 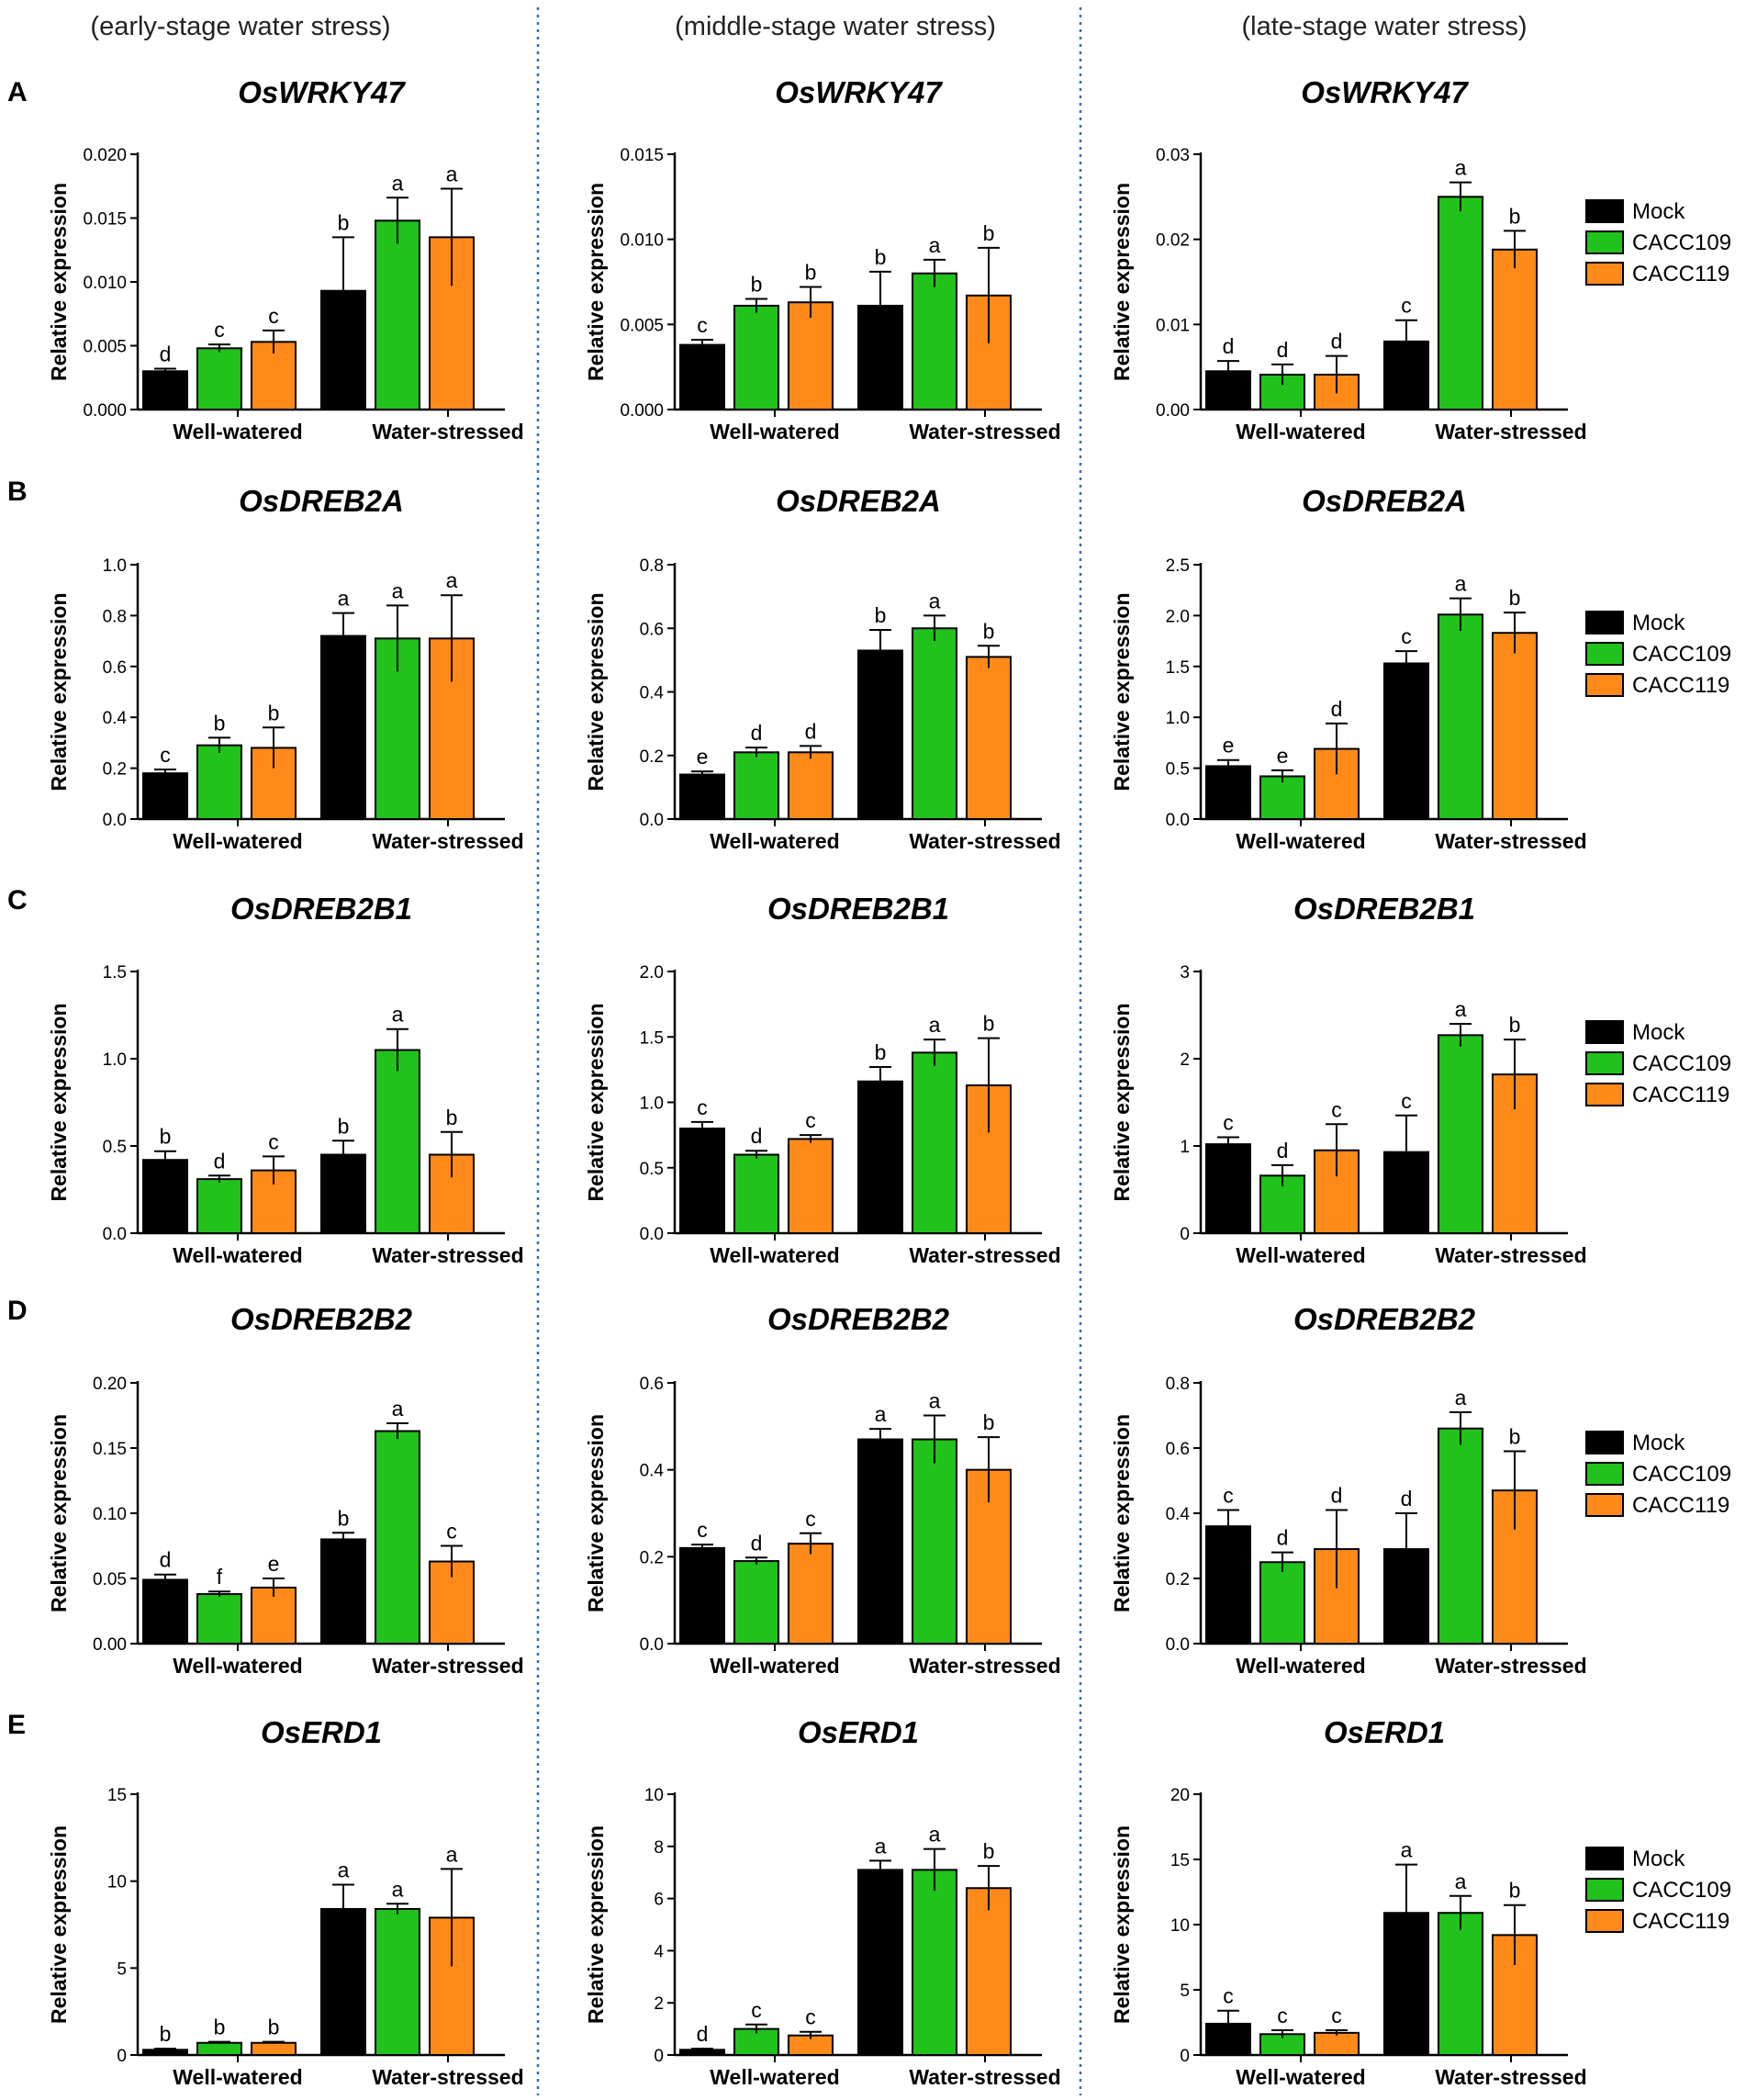 What do you see at coordinates (1604, 211) in the screenshot?
I see `legend-swatch-mock` at bounding box center [1604, 211].